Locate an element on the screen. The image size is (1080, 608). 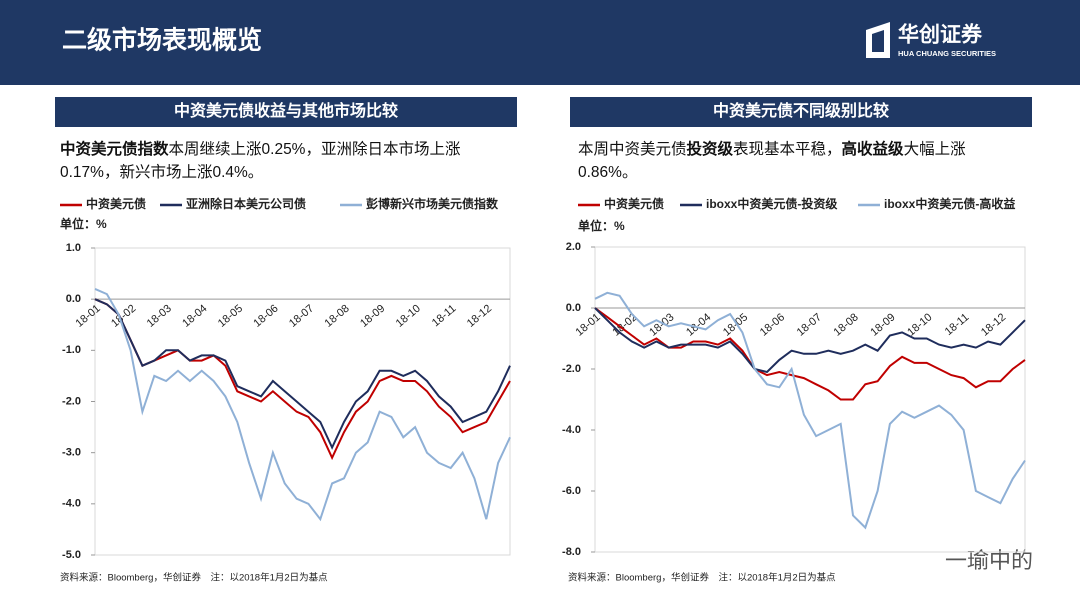
y-tick-label: -1.0 is located at coordinates (71, 350).